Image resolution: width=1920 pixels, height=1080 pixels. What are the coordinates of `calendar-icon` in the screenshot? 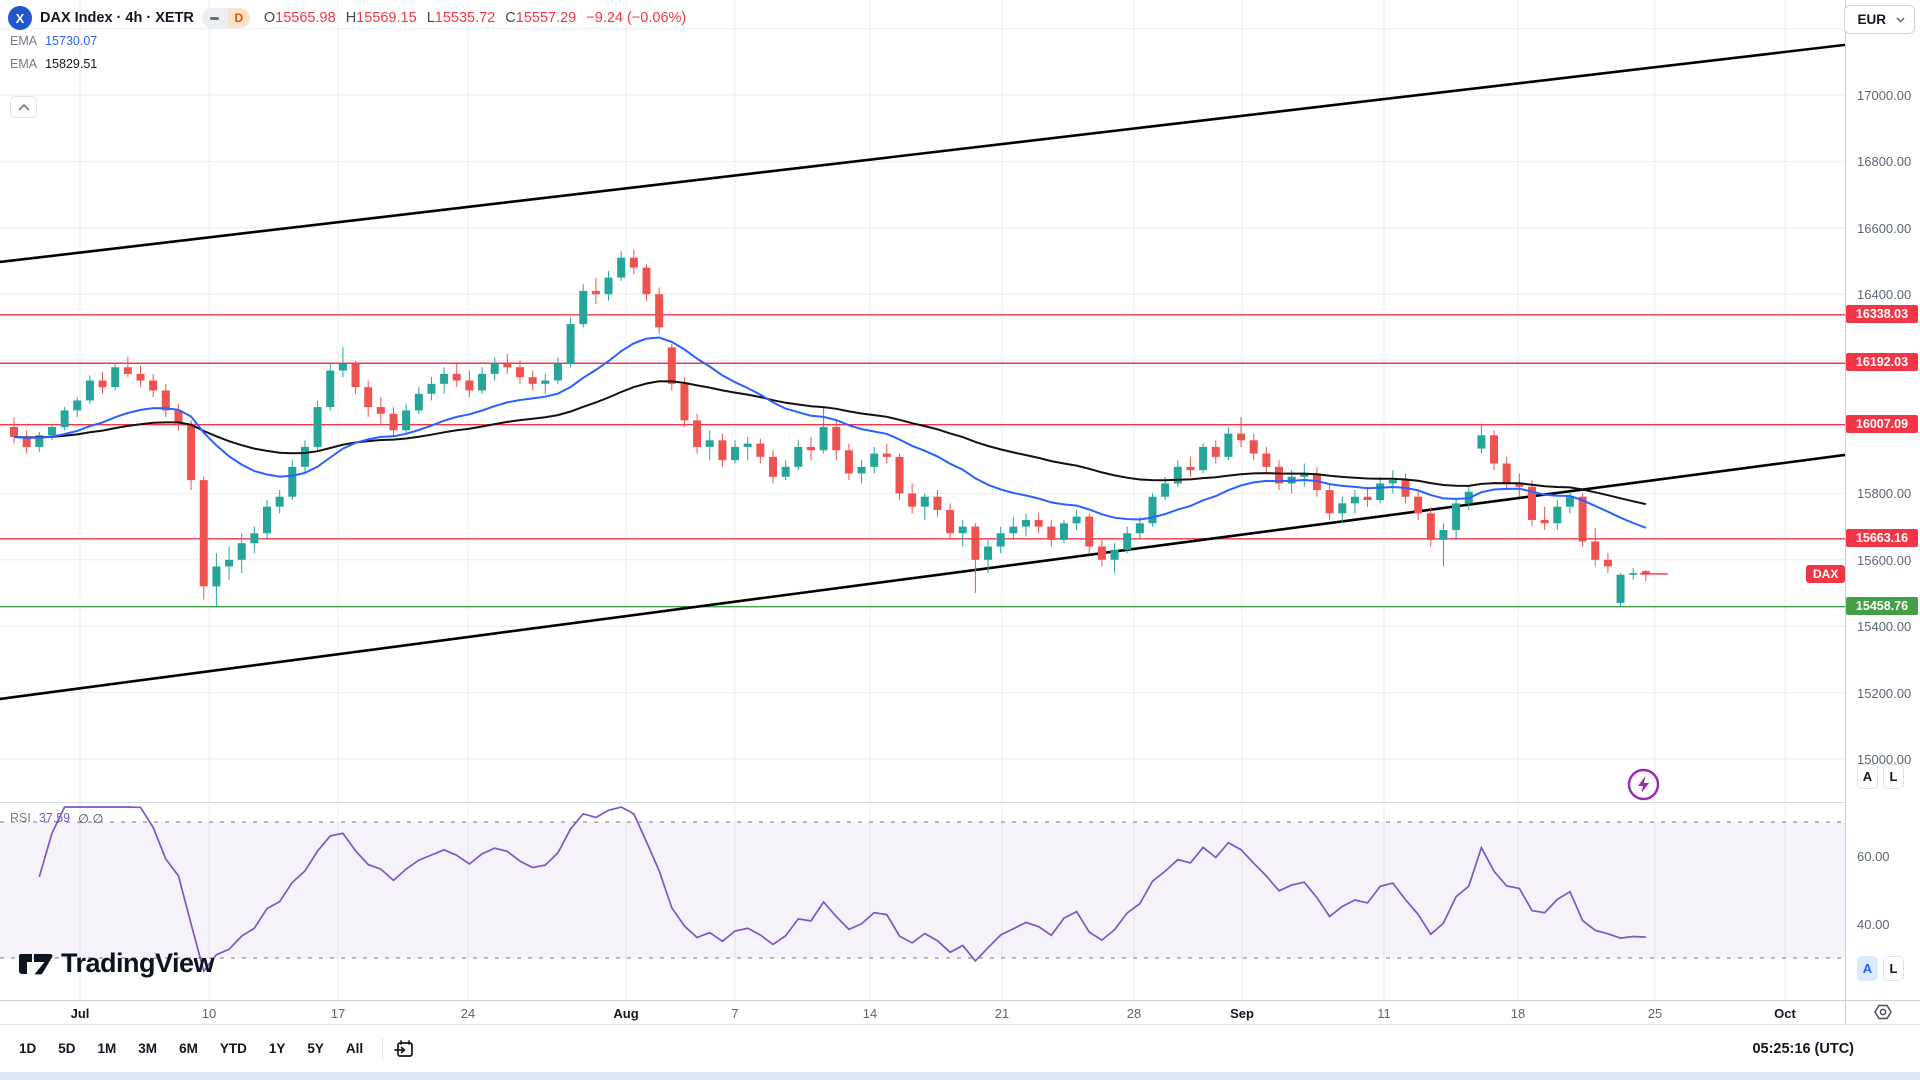 It's located at (403, 1048).